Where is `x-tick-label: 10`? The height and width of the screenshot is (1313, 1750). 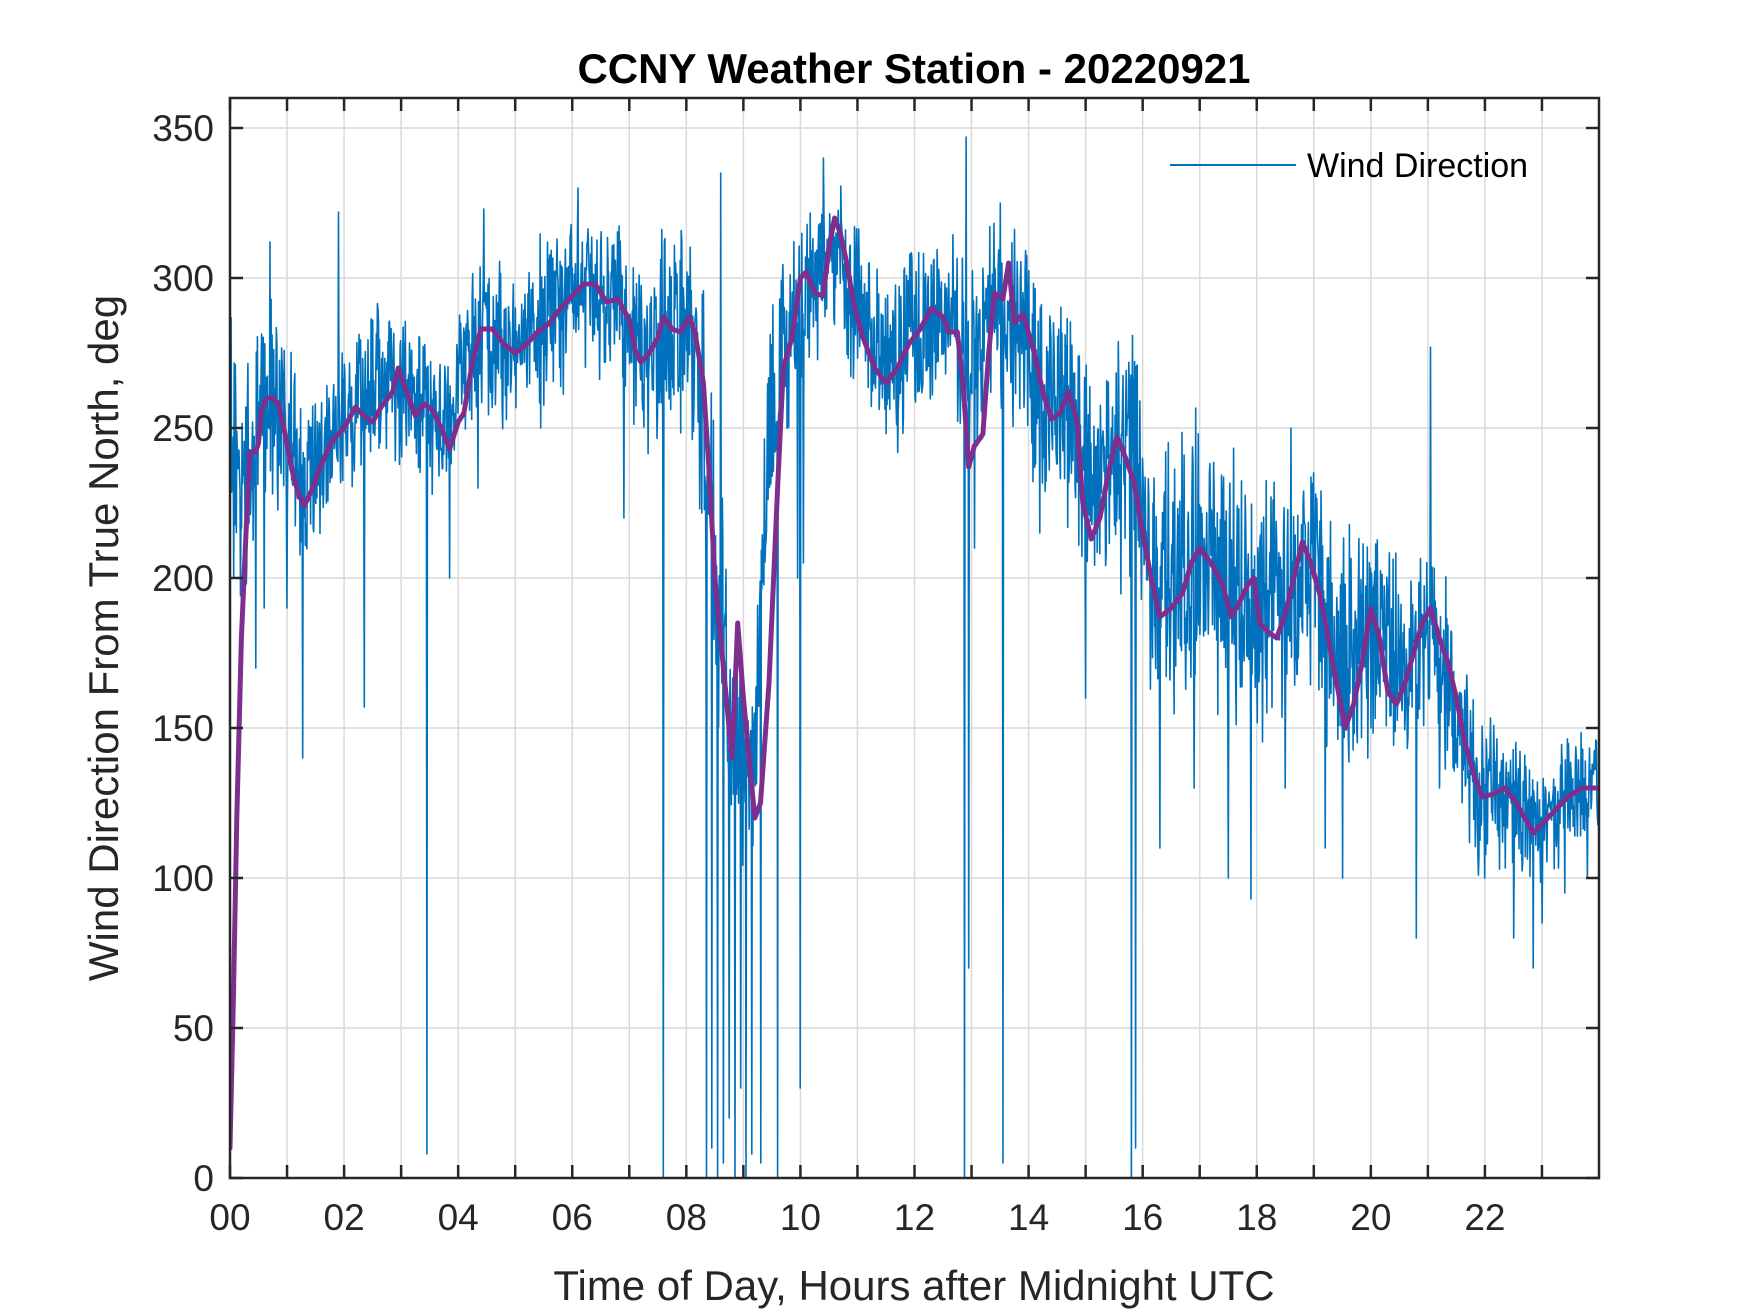 x-tick-label: 10 is located at coordinates (800, 1217).